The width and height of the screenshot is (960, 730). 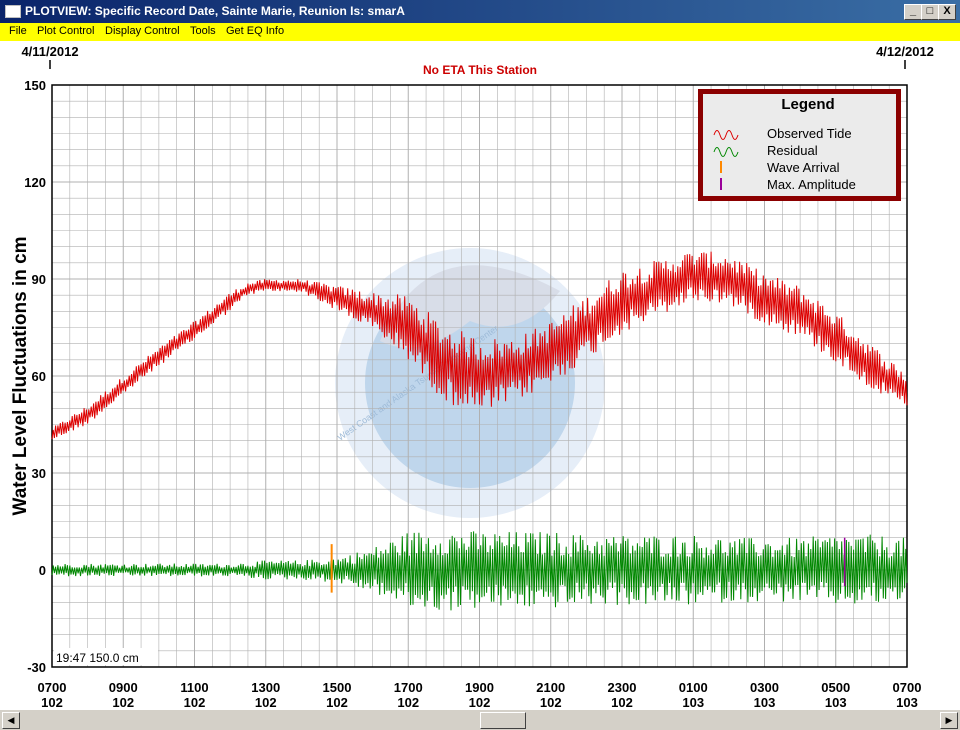 What do you see at coordinates (503, 720) in the screenshot?
I see `scroll-thumb` at bounding box center [503, 720].